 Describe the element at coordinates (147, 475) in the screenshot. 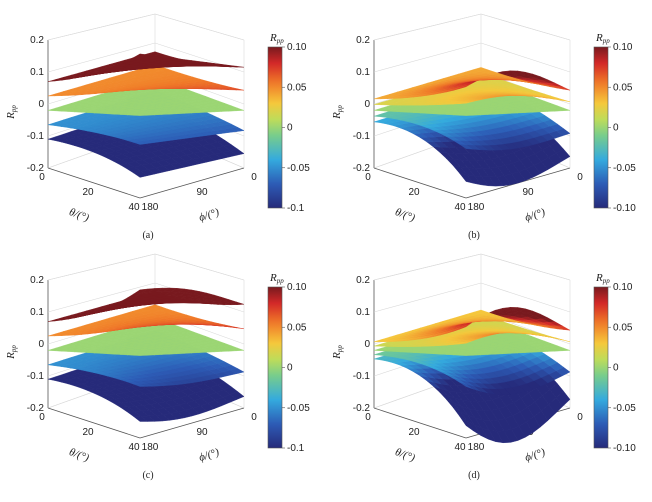

I see `panel-label: (c)` at that location.